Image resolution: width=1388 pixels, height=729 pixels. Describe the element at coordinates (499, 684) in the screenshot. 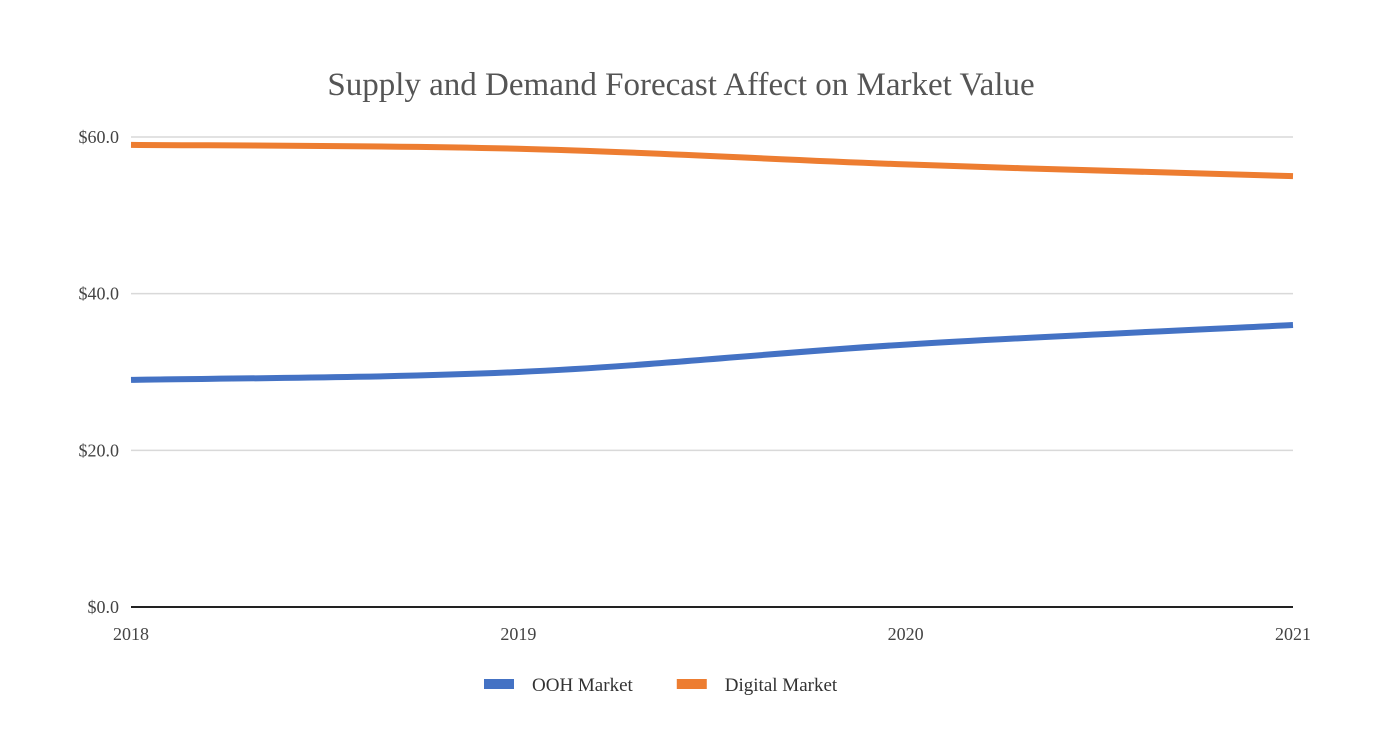

I see `legend-swatch-ooh-market` at that location.